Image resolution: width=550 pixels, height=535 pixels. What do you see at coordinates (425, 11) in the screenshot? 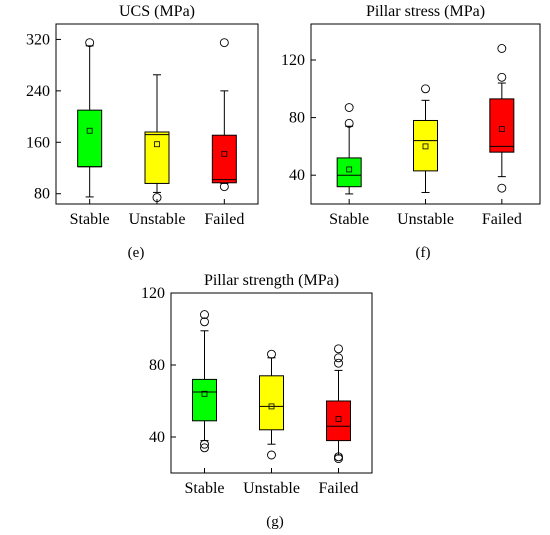
I see `chart-title: Pillar stress (MPa)` at bounding box center [425, 11].